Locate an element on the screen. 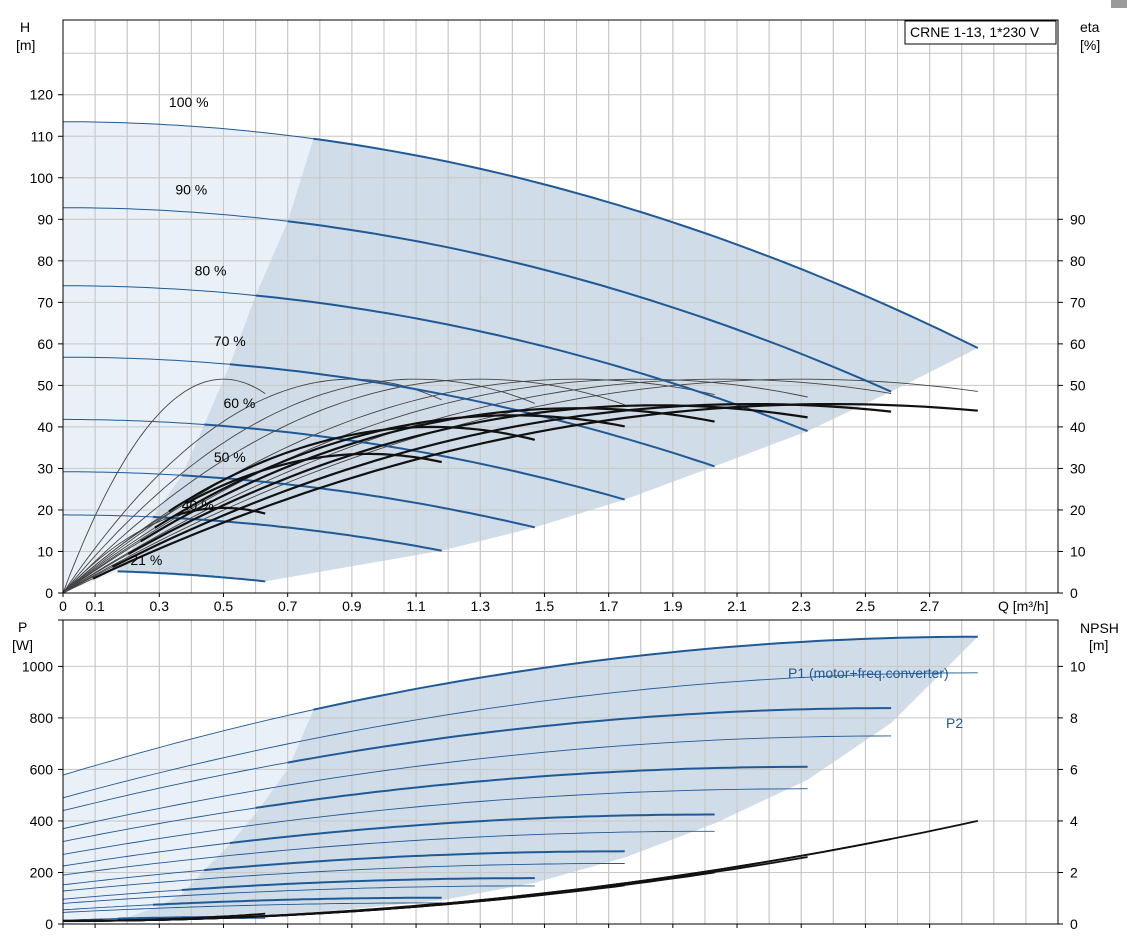 This screenshot has width=1133, height=948. eta-tick-label: 20 is located at coordinates (1078, 510).